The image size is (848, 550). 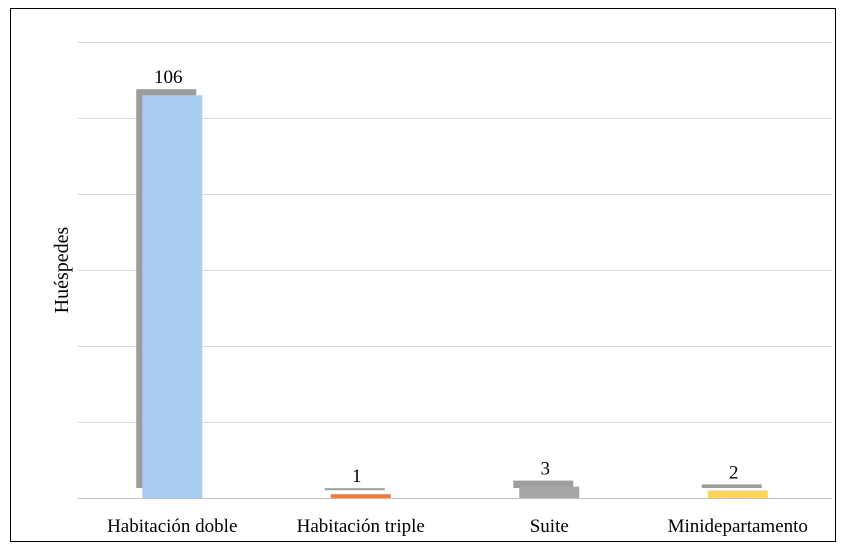 I want to click on x-tick-label: Minidepartamento, so click(x=738, y=526).